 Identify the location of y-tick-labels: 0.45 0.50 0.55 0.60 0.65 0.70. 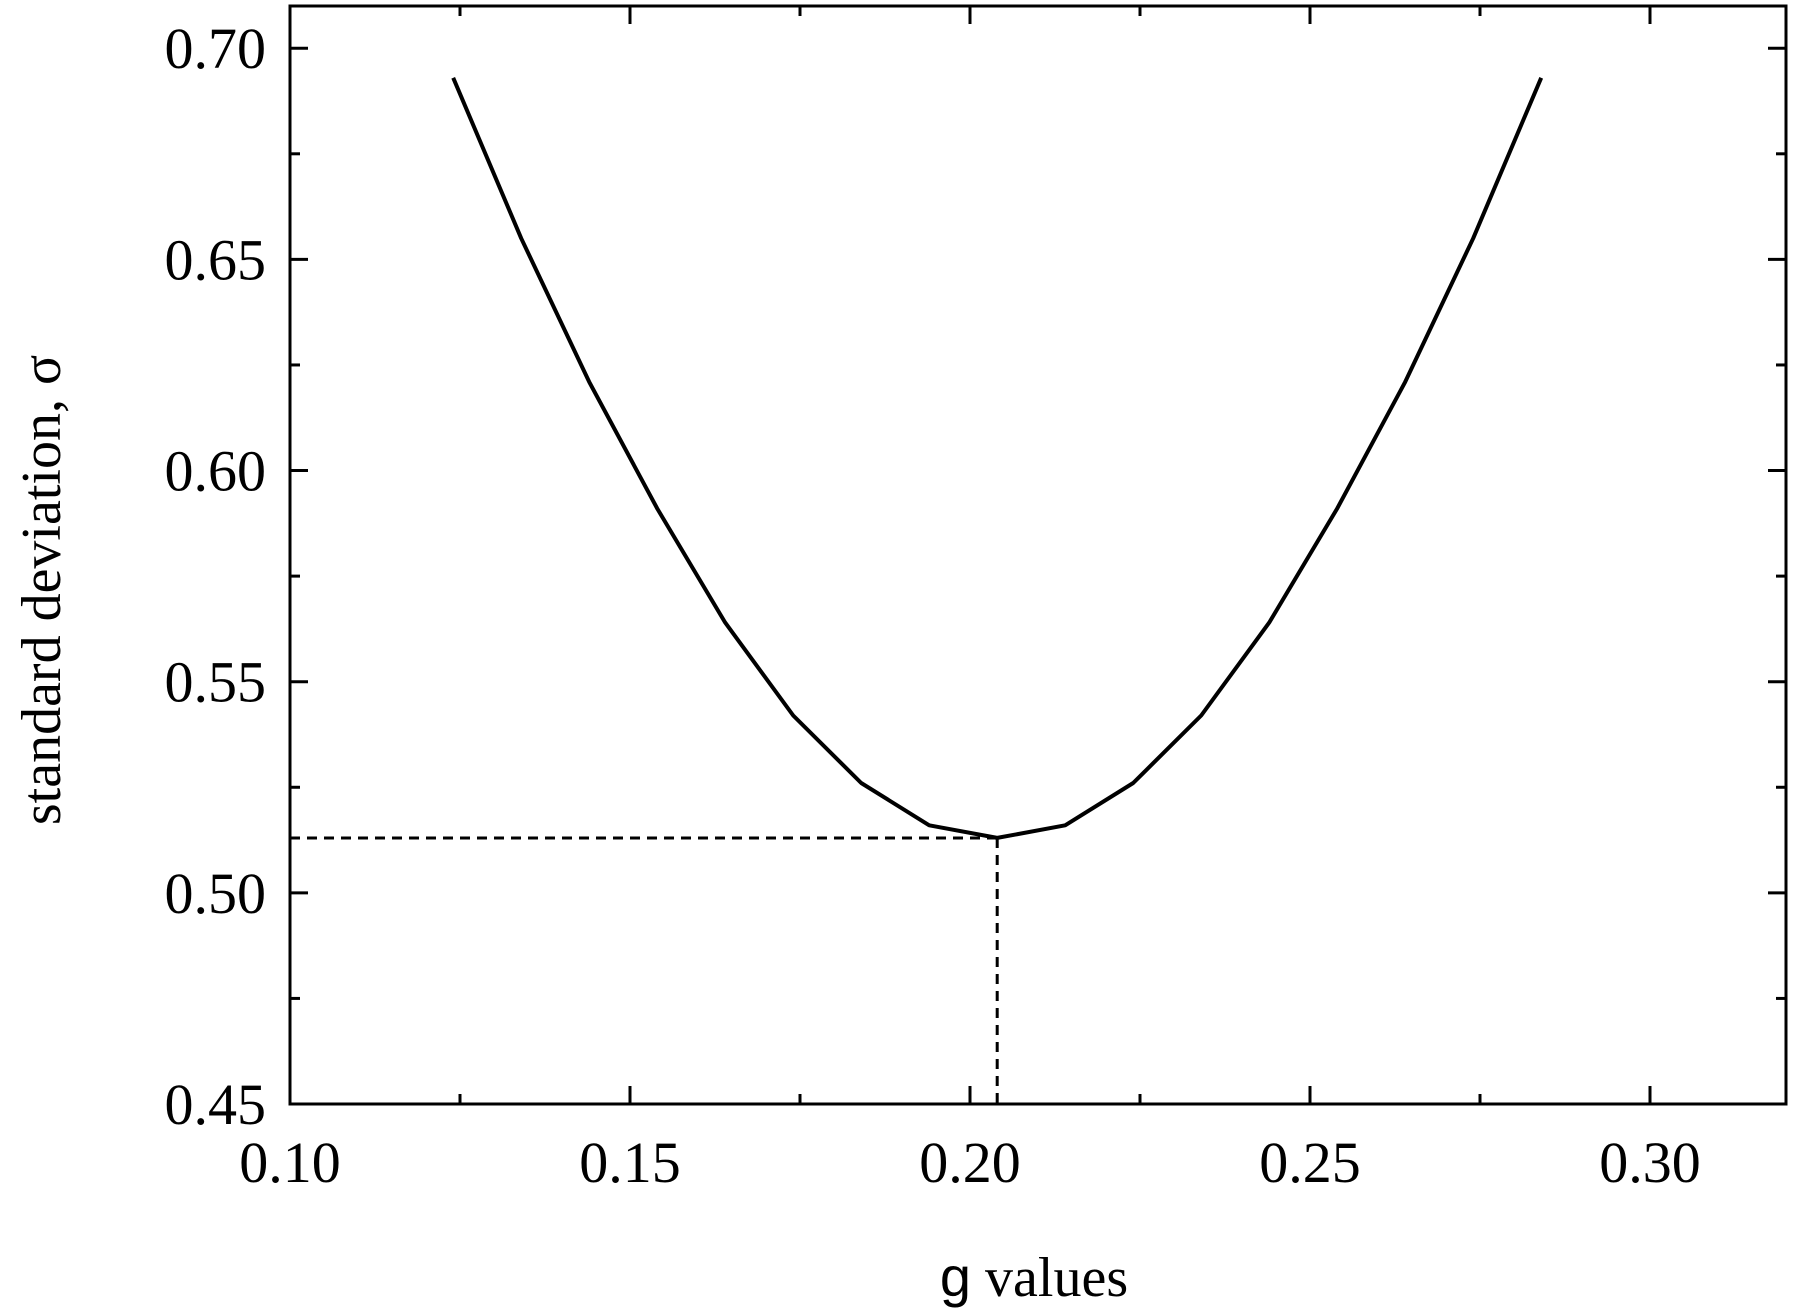
(216, 576).